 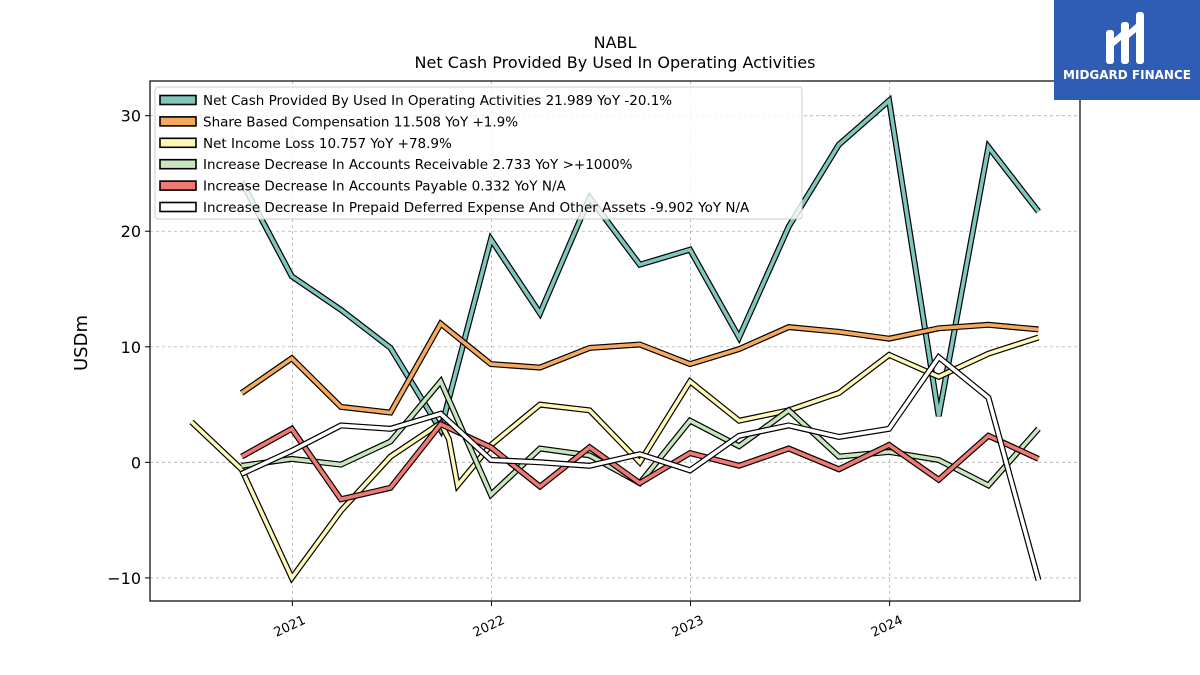 What do you see at coordinates (1125, 38) in the screenshot?
I see `brand-mark-icon` at bounding box center [1125, 38].